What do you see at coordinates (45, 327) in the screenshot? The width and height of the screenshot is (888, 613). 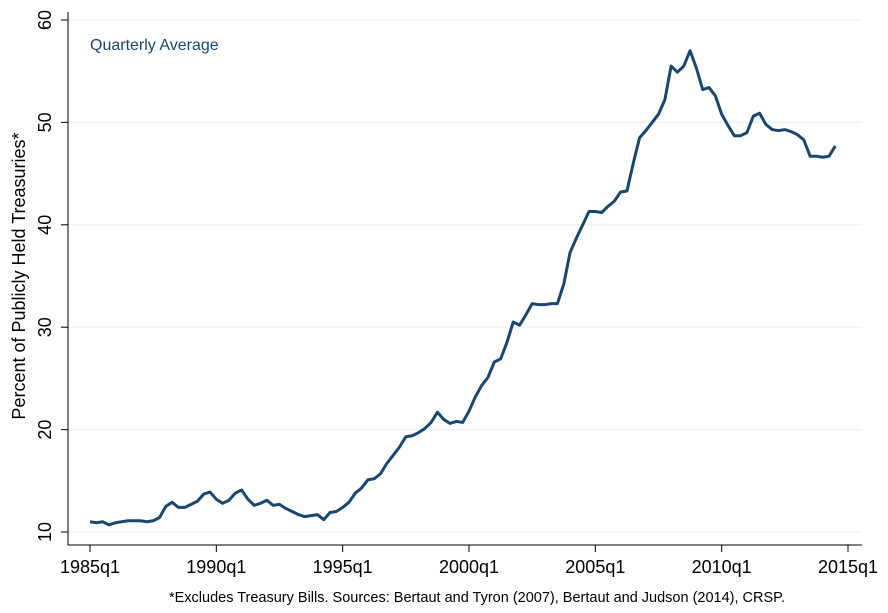 I see `y-tick-label: 30` at bounding box center [45, 327].